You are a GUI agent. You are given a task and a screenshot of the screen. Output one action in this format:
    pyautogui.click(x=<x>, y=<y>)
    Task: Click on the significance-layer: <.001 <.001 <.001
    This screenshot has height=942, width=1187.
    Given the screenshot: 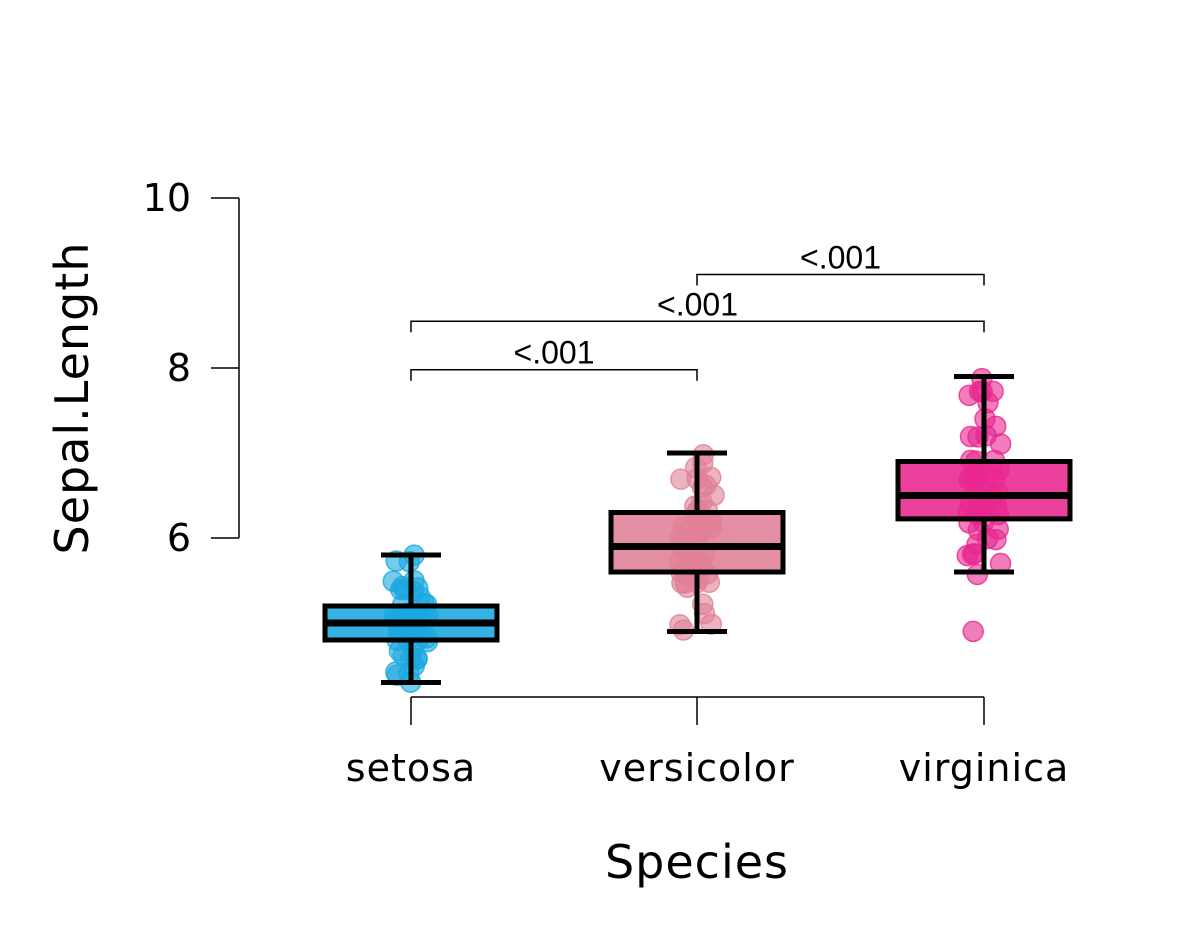 What is the action you would take?
    pyautogui.click(x=697, y=310)
    